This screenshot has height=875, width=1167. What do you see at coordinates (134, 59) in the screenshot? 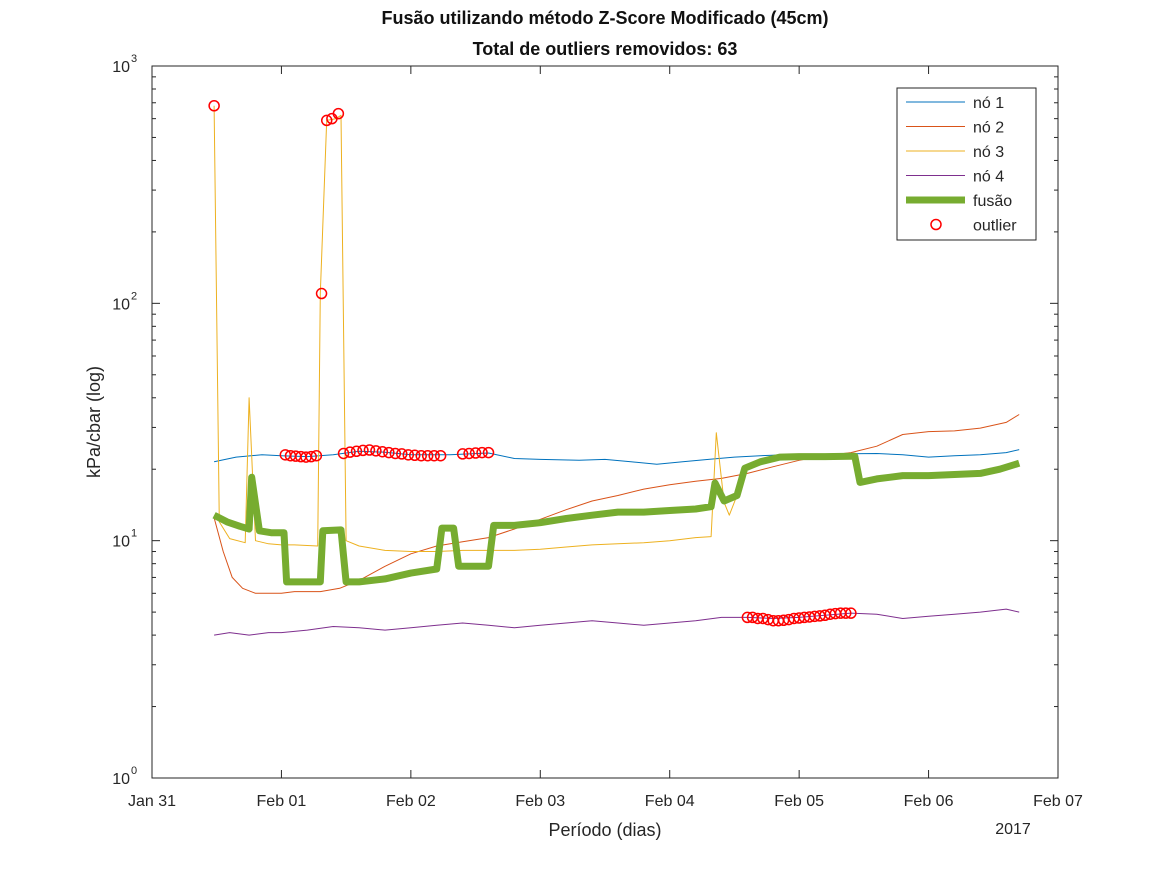
I see `y-tick-label-exponent: 3` at bounding box center [134, 59].